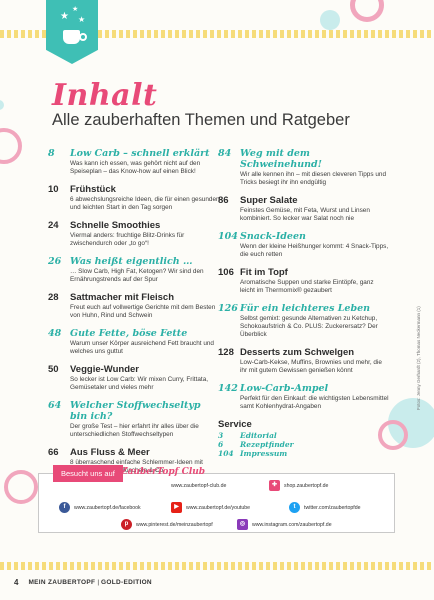 The height and width of the screenshot is (600, 434). Describe the element at coordinates (332, 507) in the screenshot. I see `twitter-url: twitter.com/zaubertopfde` at that location.